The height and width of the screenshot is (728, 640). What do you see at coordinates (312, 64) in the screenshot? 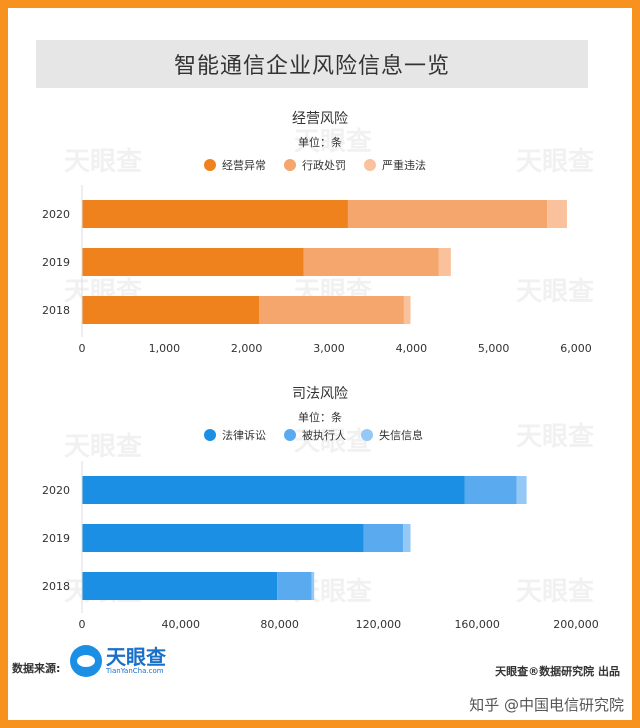
I see `page-title: 智能通信企业风险信息一览` at bounding box center [312, 64].